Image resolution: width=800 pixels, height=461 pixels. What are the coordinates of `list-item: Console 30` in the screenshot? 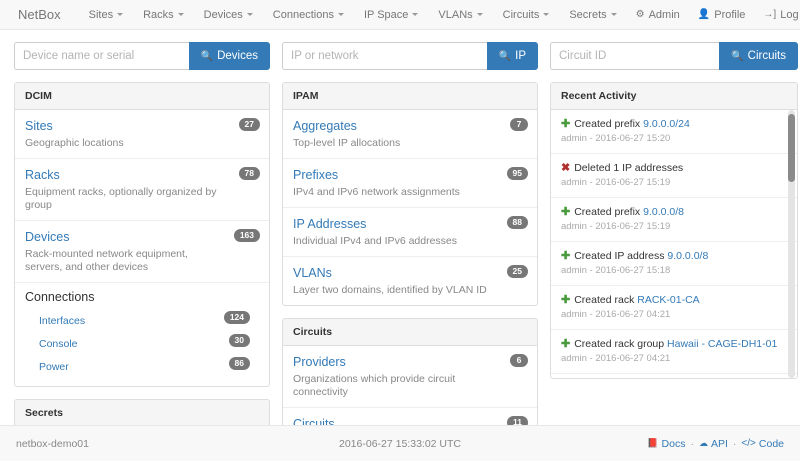 It's located at (142, 343).